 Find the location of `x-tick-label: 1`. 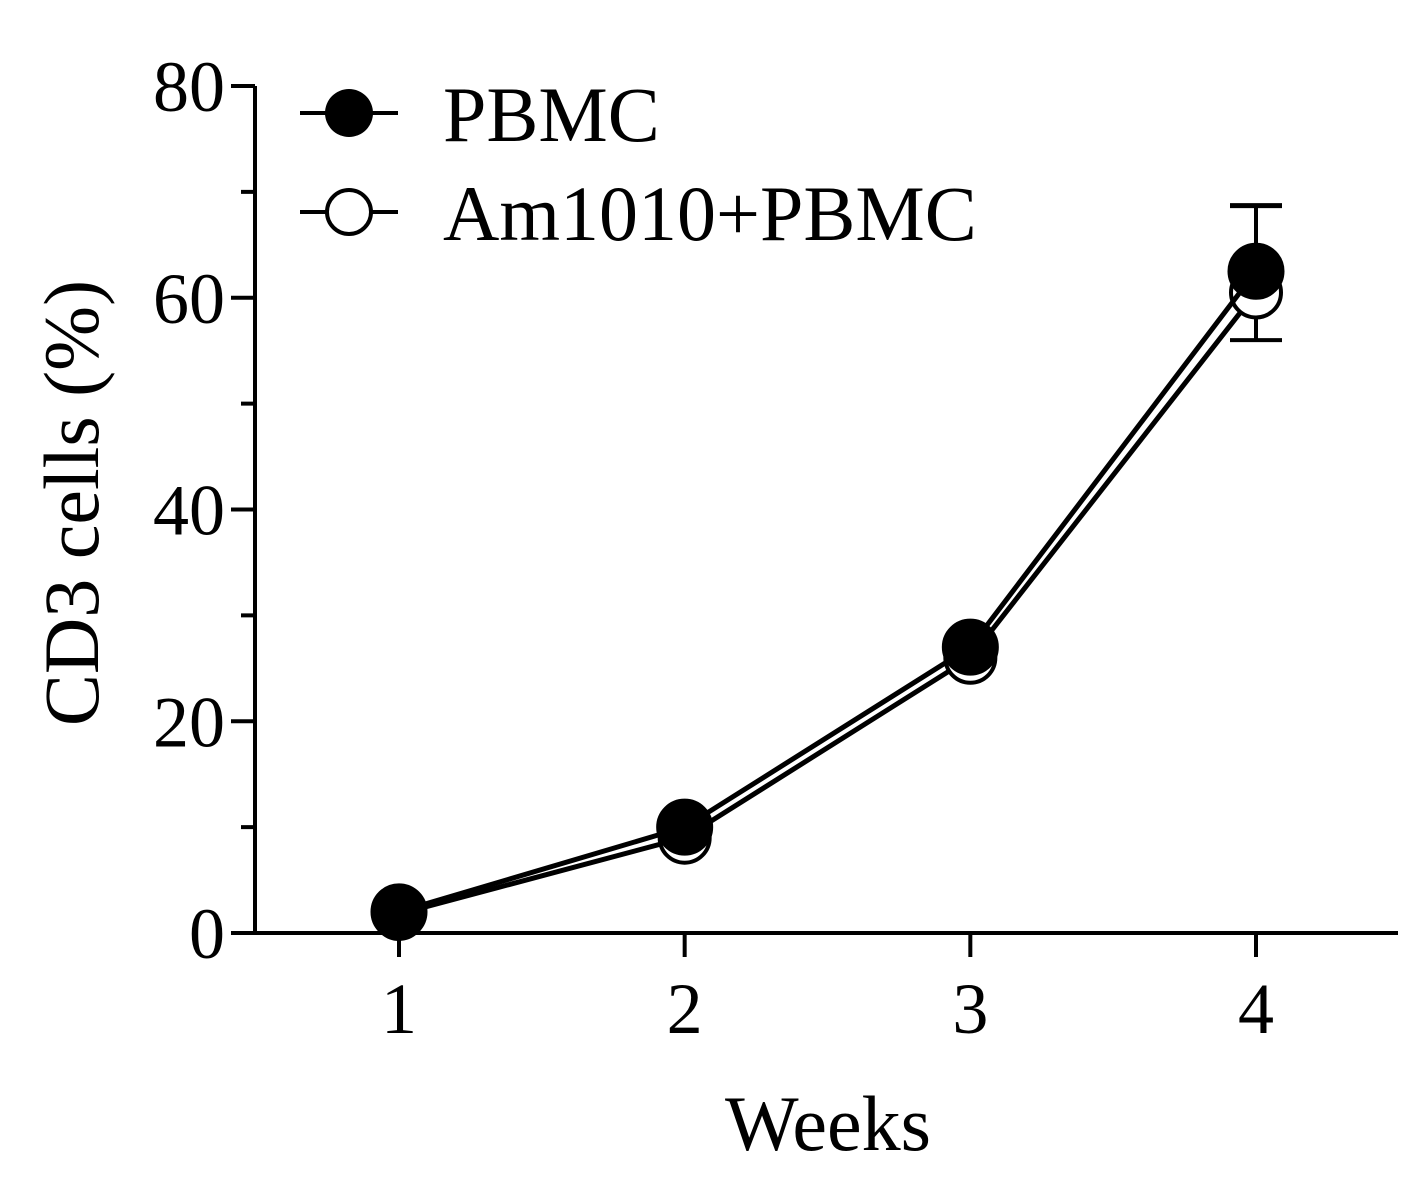

x-tick-label: 1 is located at coordinates (399, 1009).